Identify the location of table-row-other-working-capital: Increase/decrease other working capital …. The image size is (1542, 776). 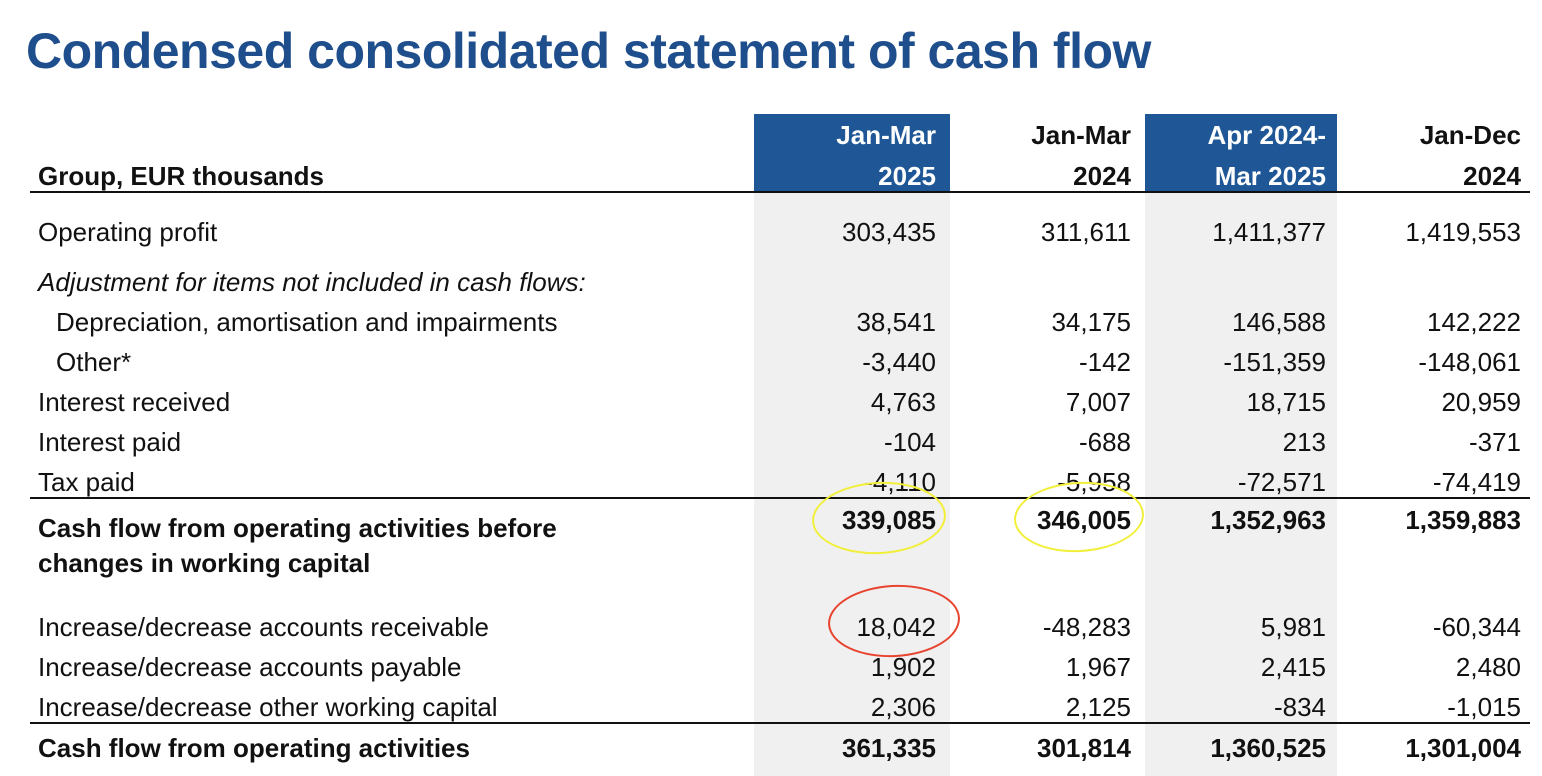
(771, 711).